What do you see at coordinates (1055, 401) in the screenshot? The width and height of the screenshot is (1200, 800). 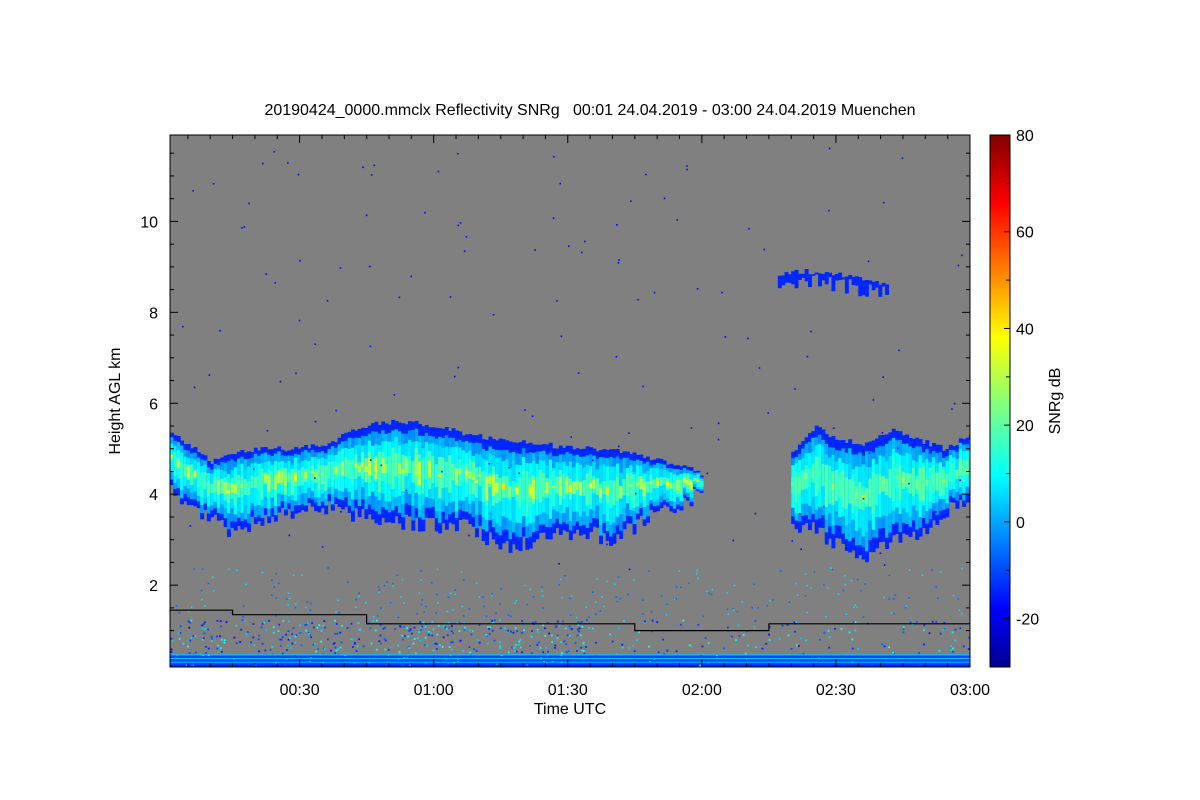 I see `colorbar-label: SNRg dB` at bounding box center [1055, 401].